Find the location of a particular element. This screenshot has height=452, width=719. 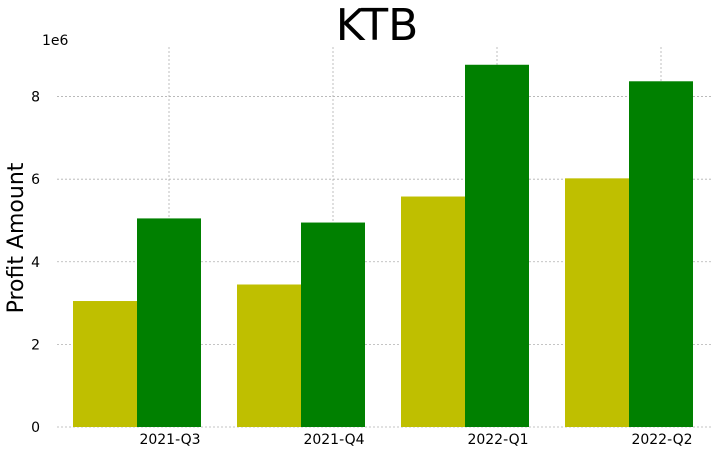

x-tick-label: 2021-Q3 is located at coordinates (169, 440).